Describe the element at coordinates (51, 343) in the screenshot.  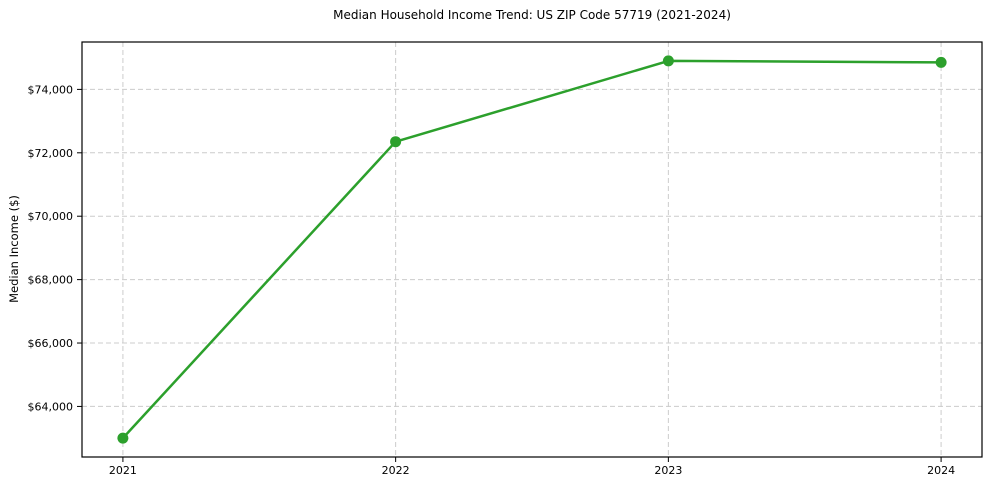
I see `y-tick-label: $66,000` at that location.